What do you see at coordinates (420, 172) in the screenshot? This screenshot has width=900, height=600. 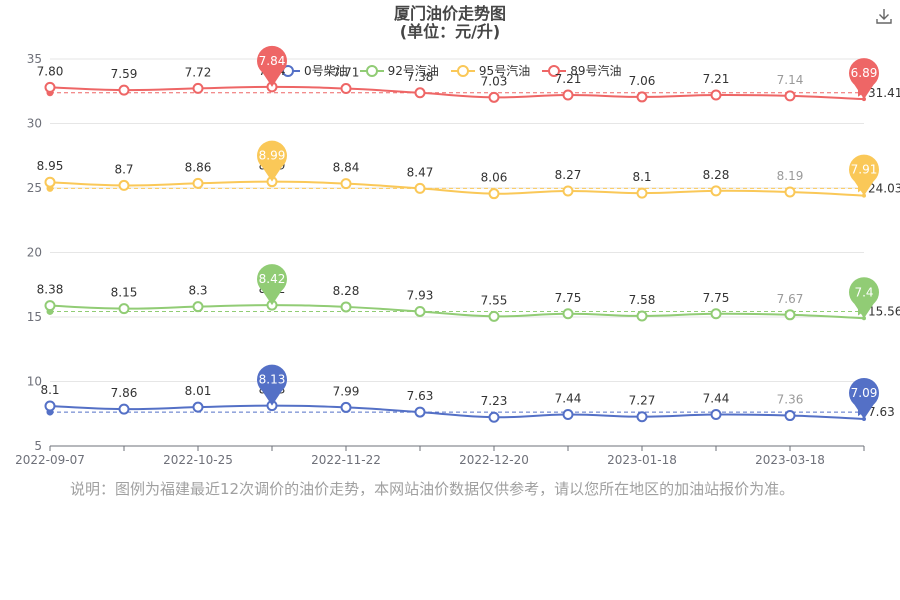 I see `data-label: 8.47` at bounding box center [420, 172].